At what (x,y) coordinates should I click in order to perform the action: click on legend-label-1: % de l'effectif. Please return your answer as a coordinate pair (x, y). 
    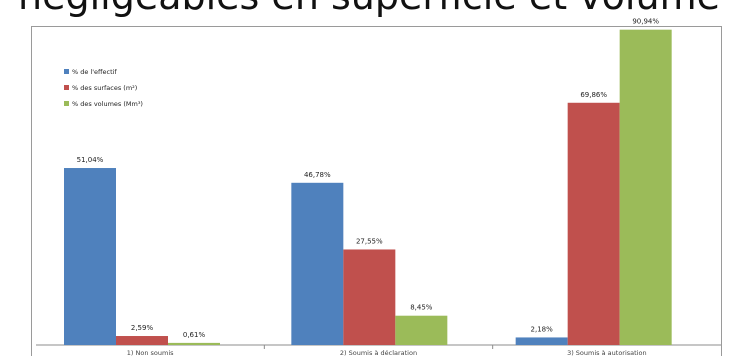
    Looking at the image, I should click on (94, 72).